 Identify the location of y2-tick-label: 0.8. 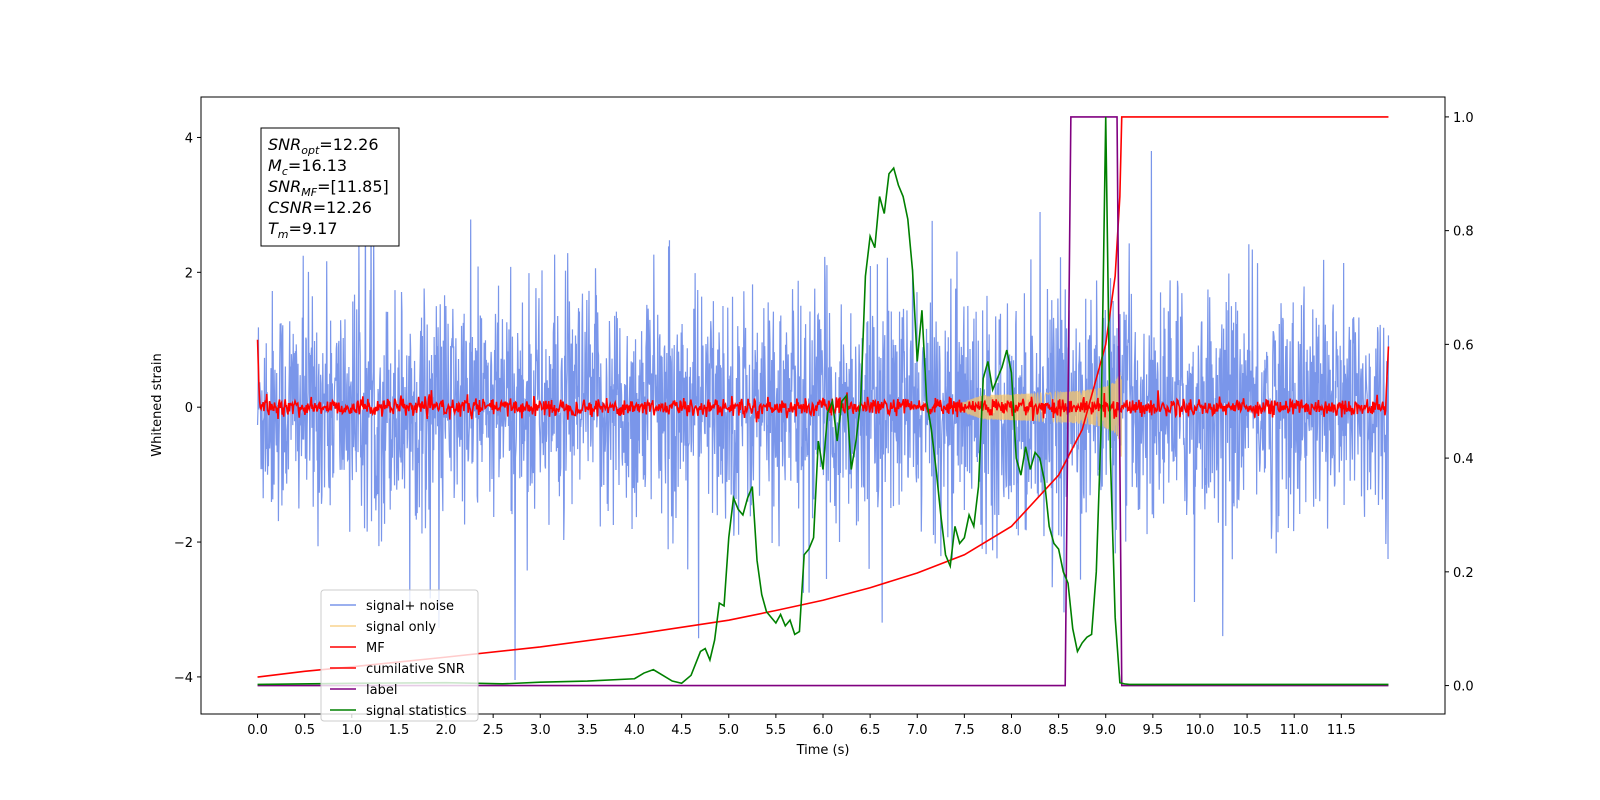
(1463, 232).